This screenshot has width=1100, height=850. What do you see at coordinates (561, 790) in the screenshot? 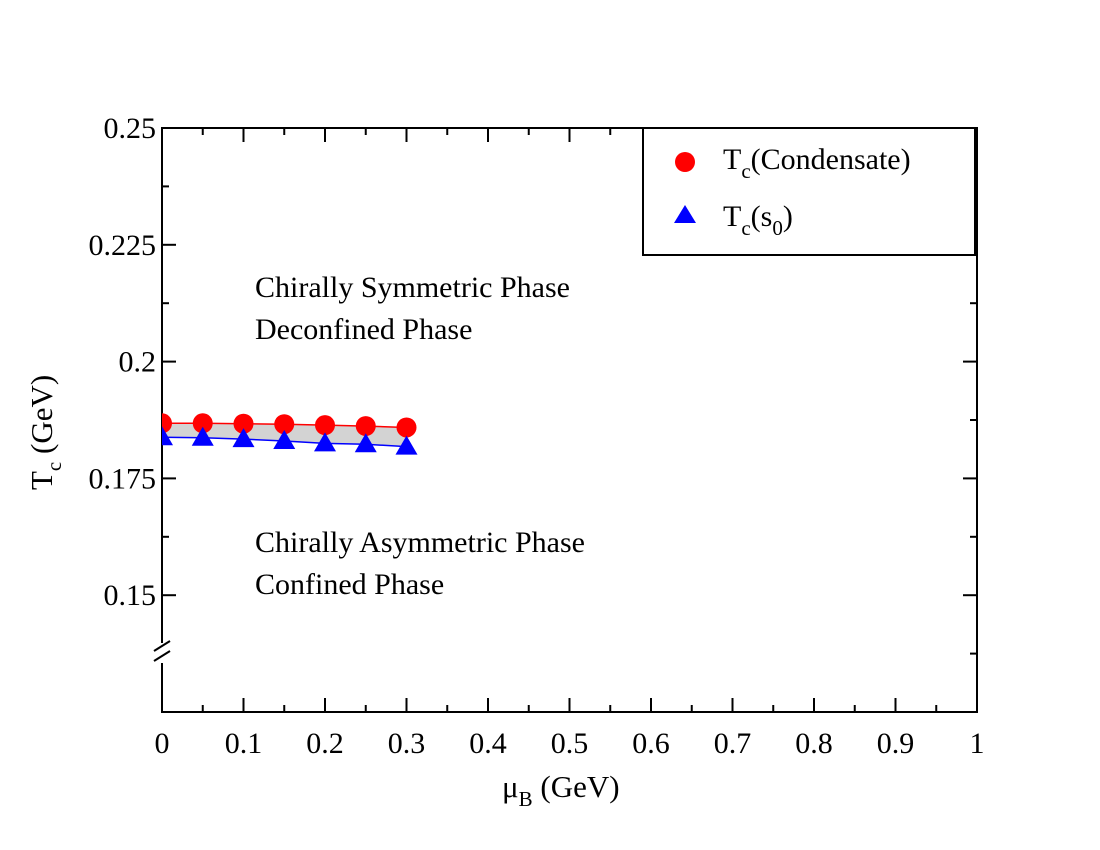
I see `x-axis-title: μB (GeV)` at bounding box center [561, 790].